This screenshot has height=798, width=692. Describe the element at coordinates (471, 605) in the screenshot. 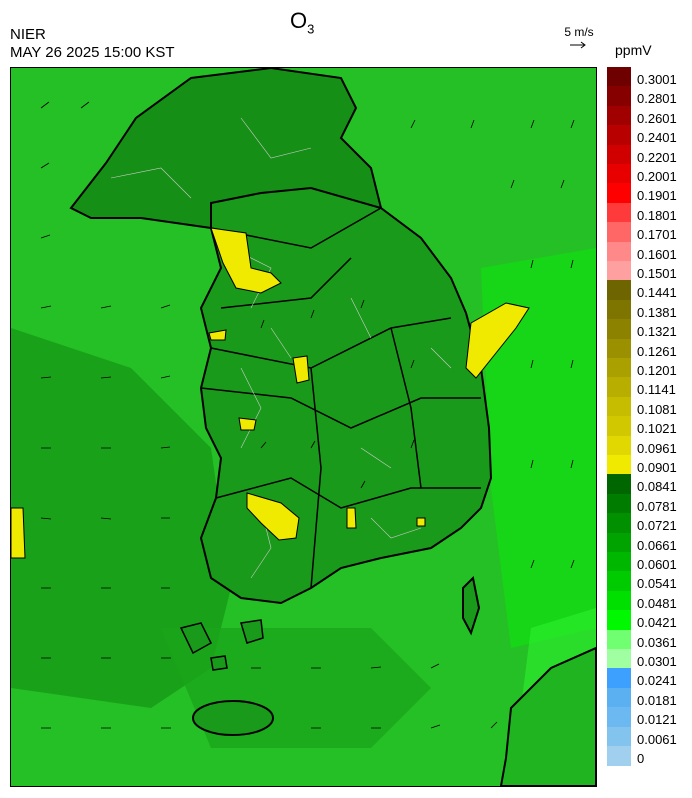

I see `ulleung-and-tsushima` at that location.